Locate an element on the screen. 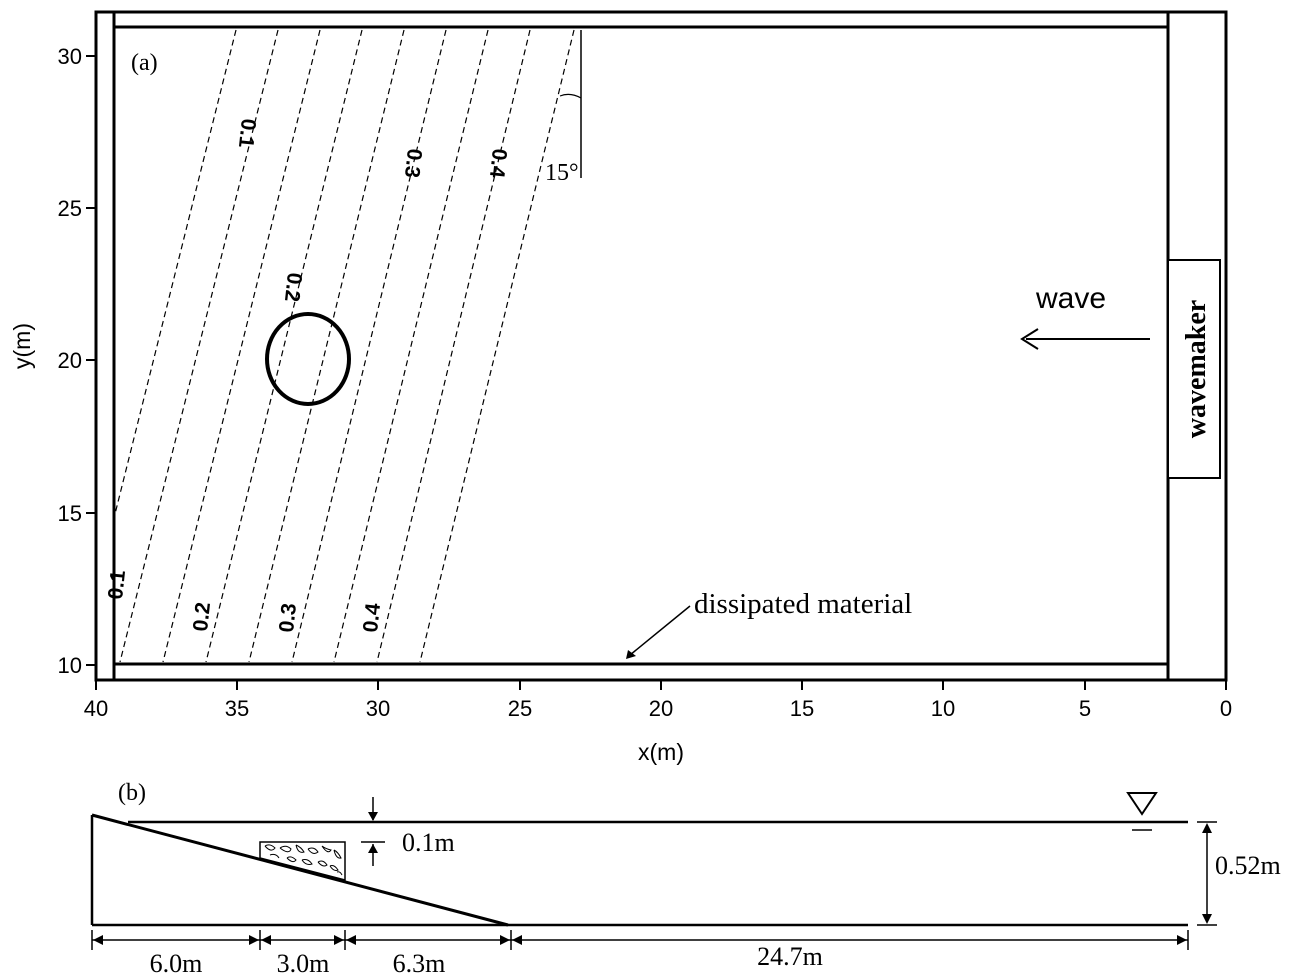 The image size is (1312, 975). x-tick-marks is located at coordinates (661, 685).